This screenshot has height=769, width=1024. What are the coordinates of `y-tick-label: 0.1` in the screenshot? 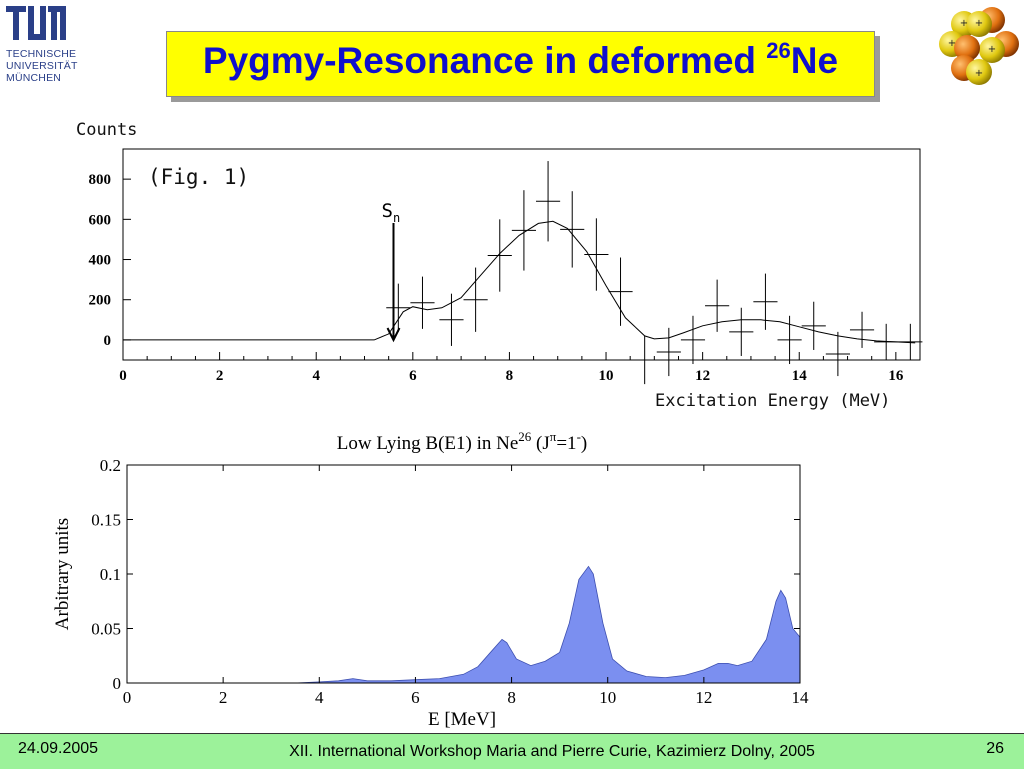 It's located at (110, 574).